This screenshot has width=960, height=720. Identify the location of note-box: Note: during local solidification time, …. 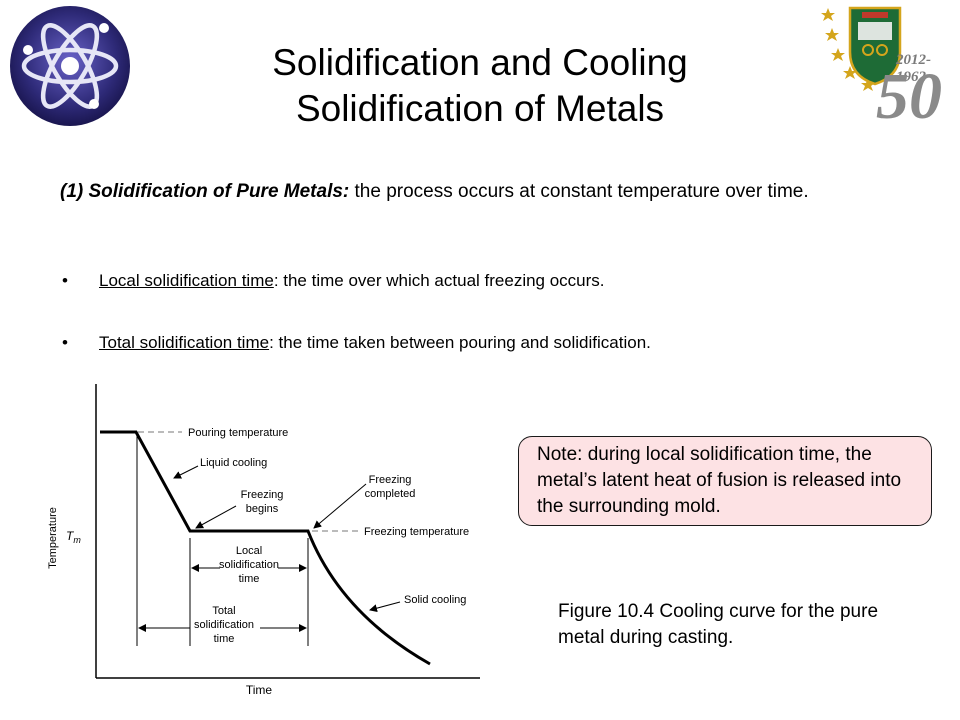
(725, 481).